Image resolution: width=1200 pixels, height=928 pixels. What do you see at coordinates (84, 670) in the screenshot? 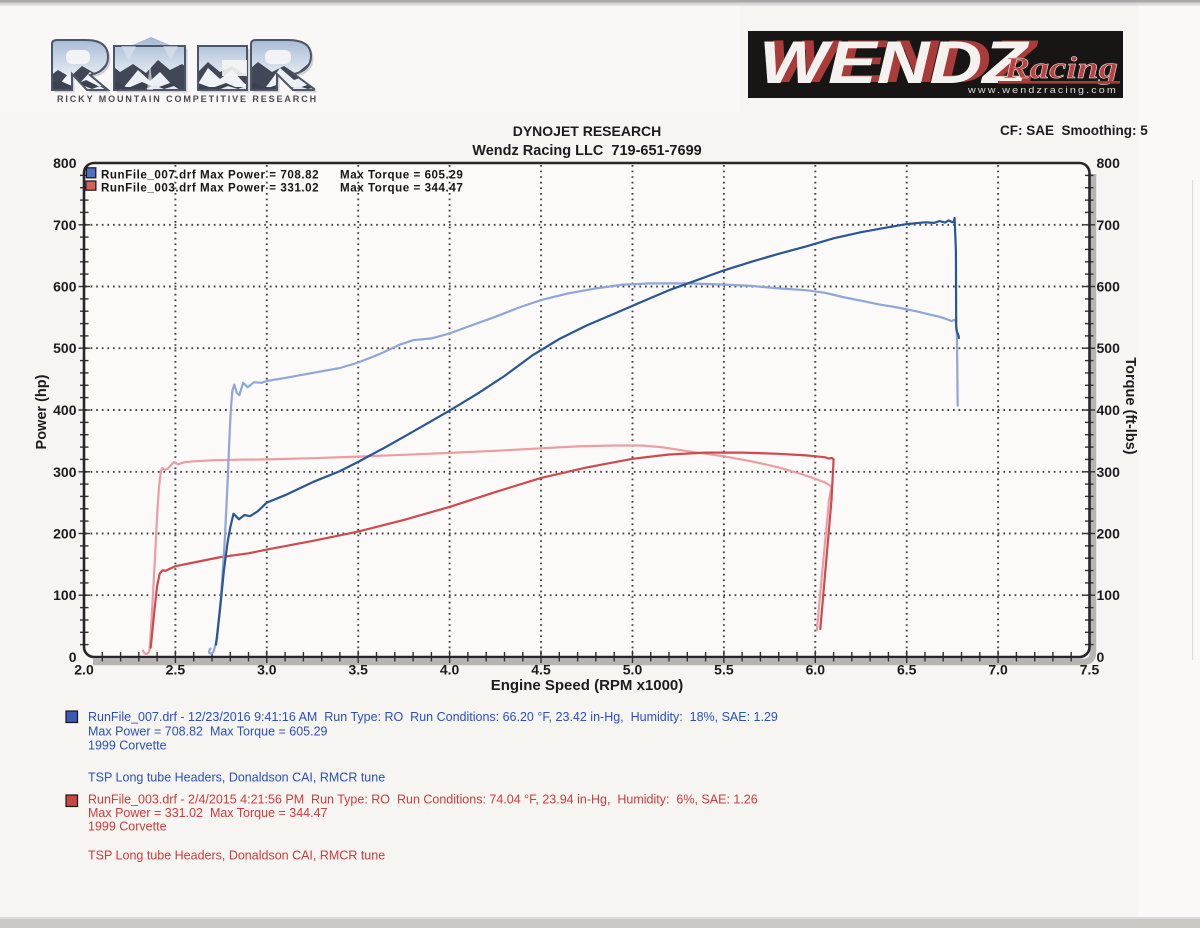
I see `svg-text: 2.0` at bounding box center [84, 670].